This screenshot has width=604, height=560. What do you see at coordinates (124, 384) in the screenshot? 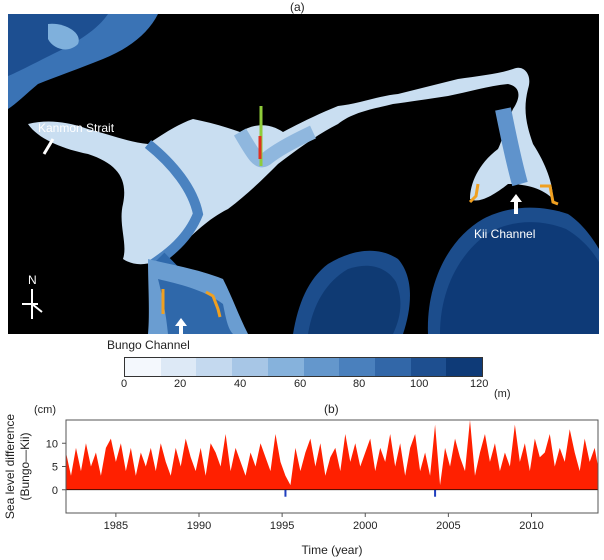
I see `colorbar-tick-0: 0` at bounding box center [124, 384].